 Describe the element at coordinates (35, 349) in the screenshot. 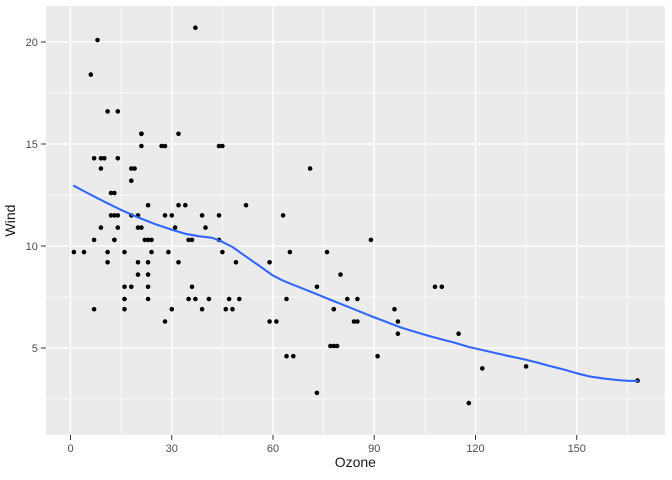

I see `y-tick-label: 5` at that location.